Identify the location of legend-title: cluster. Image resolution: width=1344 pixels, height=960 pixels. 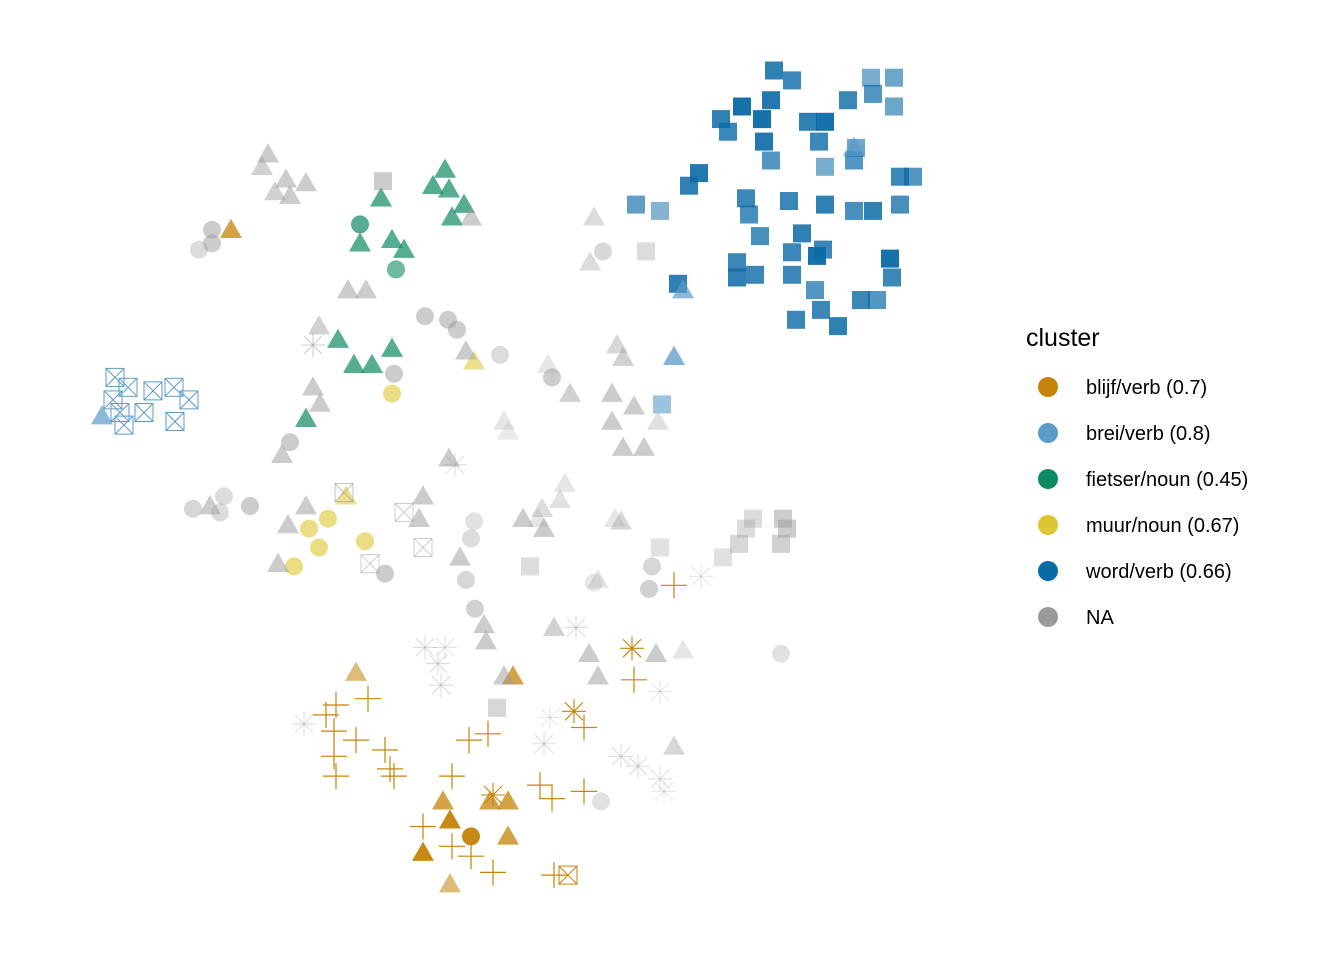
(1063, 338).